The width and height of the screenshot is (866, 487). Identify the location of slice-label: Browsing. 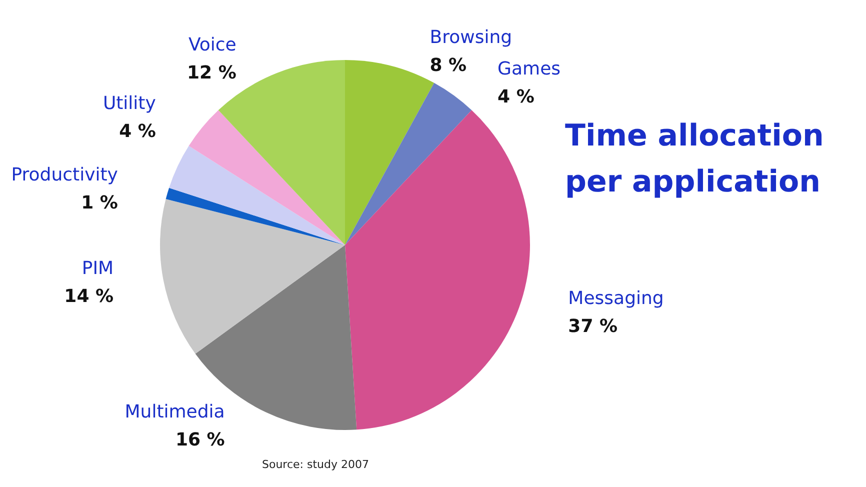
(471, 37).